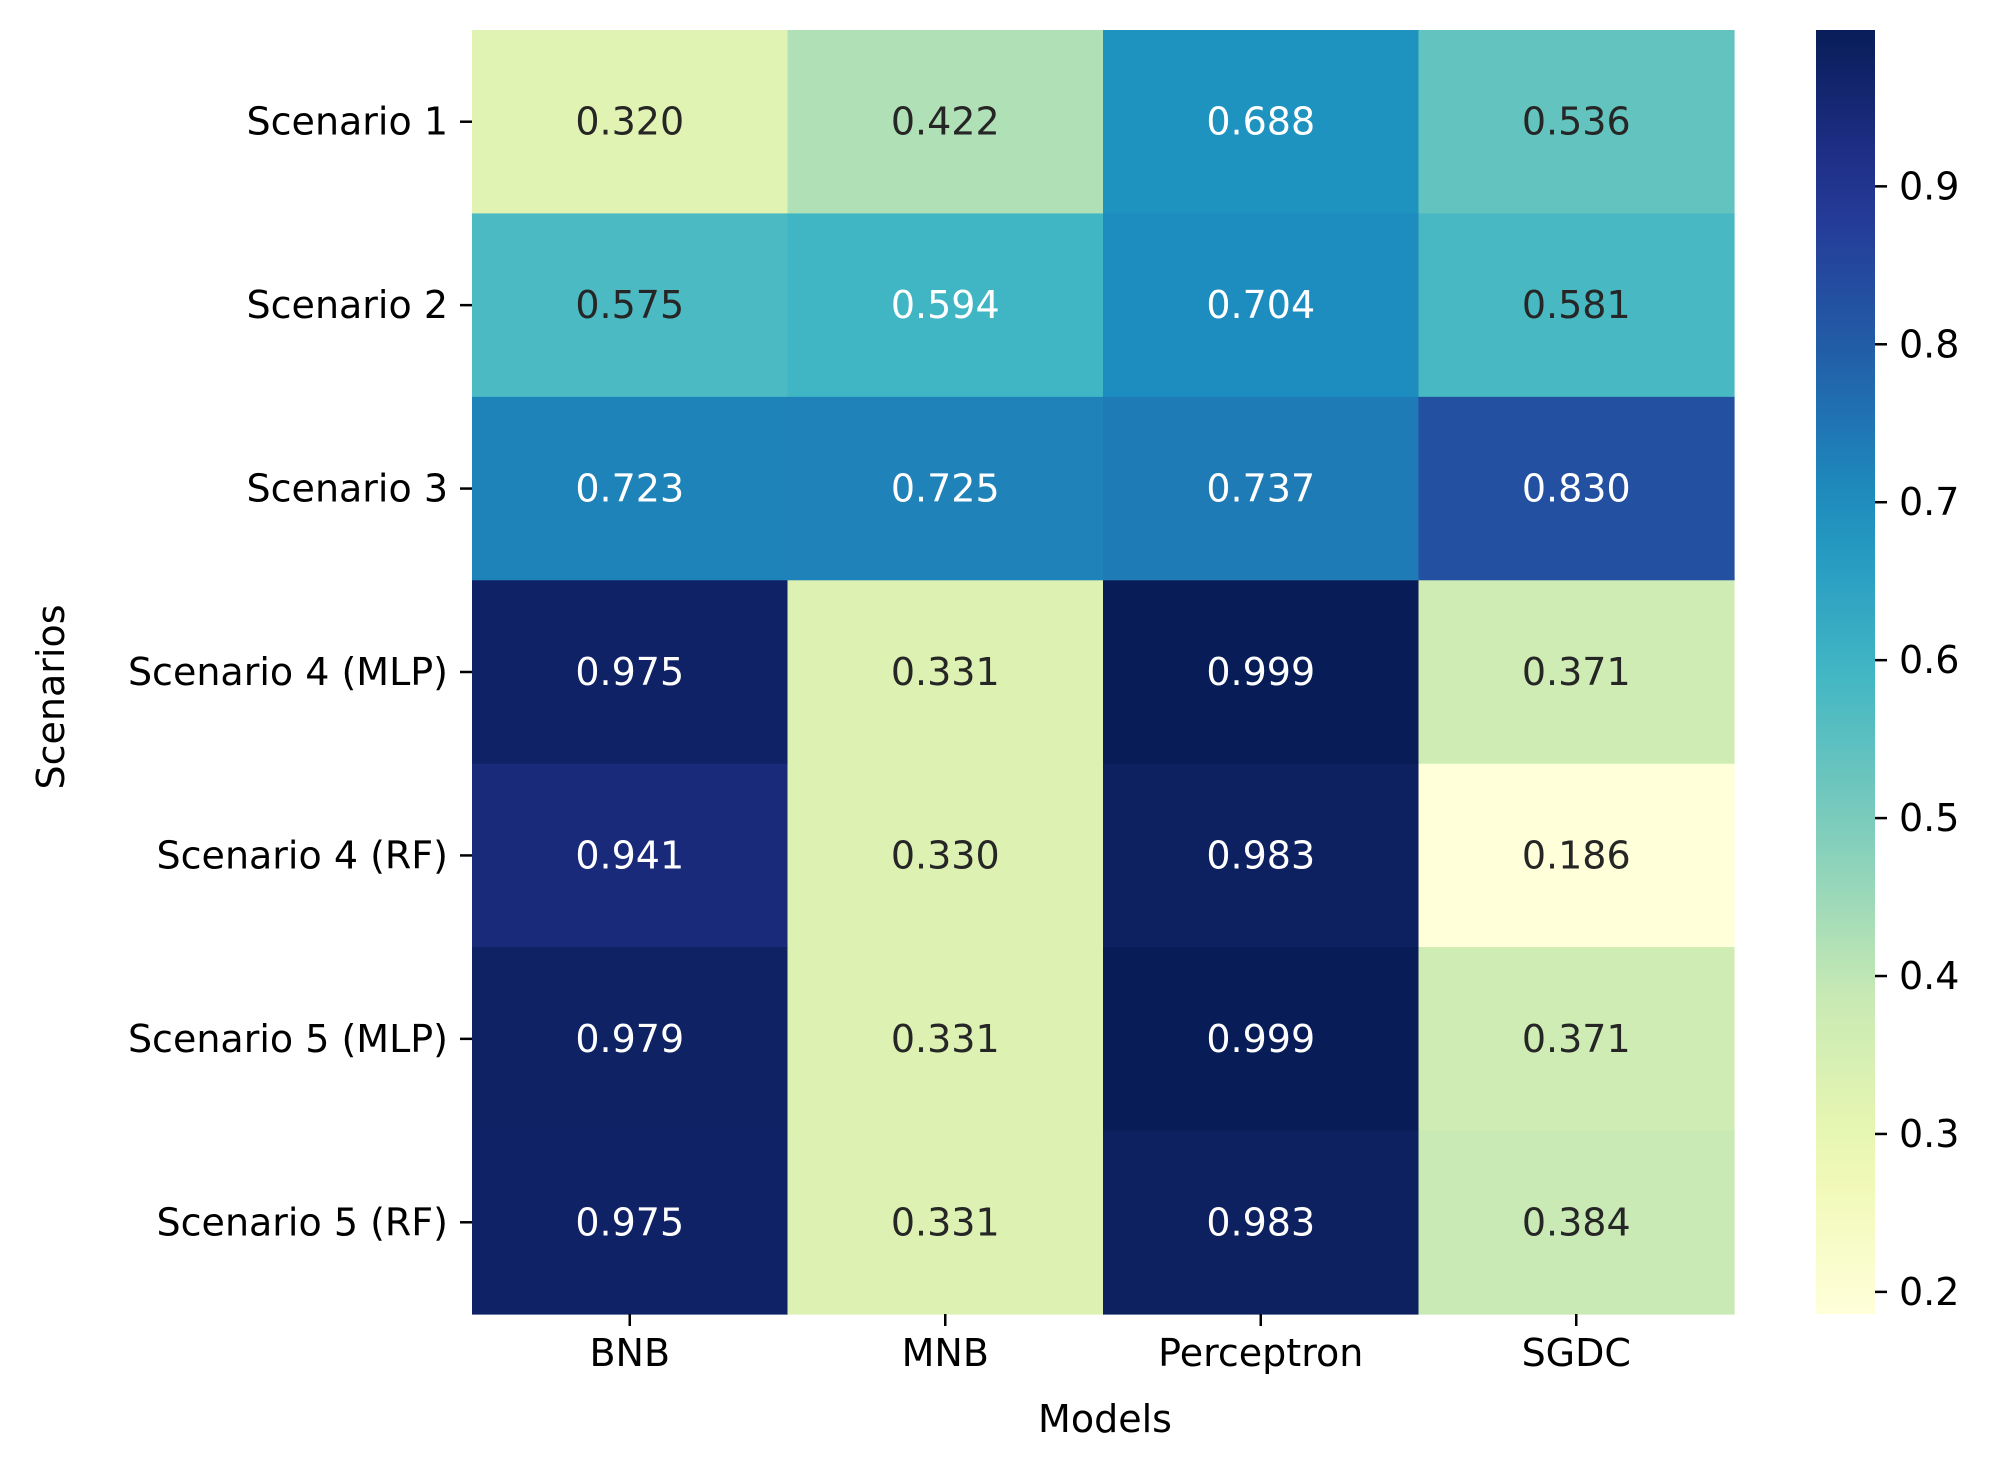 Image resolution: width=1993 pixels, height=1470 pixels. What do you see at coordinates (288, 1039) in the screenshot?
I see `y-tick-label: Scenario 5 (MLP)` at bounding box center [288, 1039].